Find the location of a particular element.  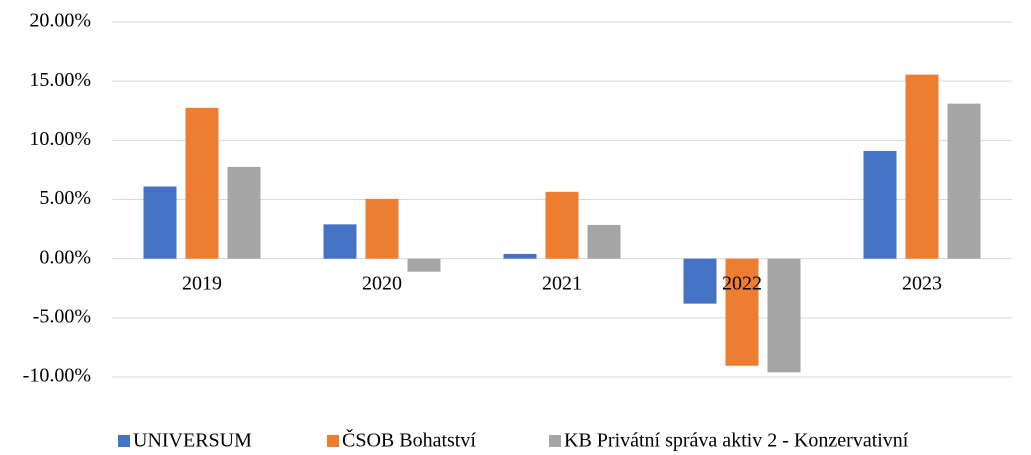

x-tick-label: 2022 is located at coordinates (742, 283).